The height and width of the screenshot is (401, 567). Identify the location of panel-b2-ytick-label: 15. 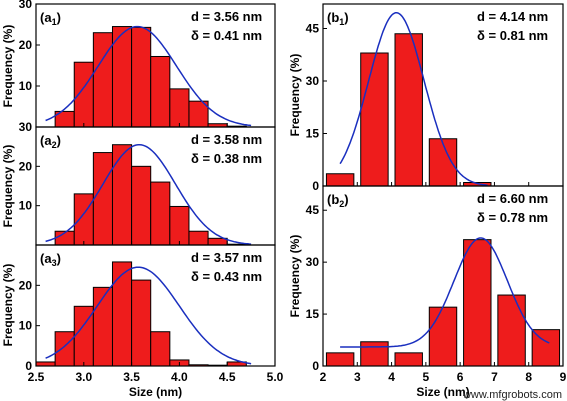
(313, 314).